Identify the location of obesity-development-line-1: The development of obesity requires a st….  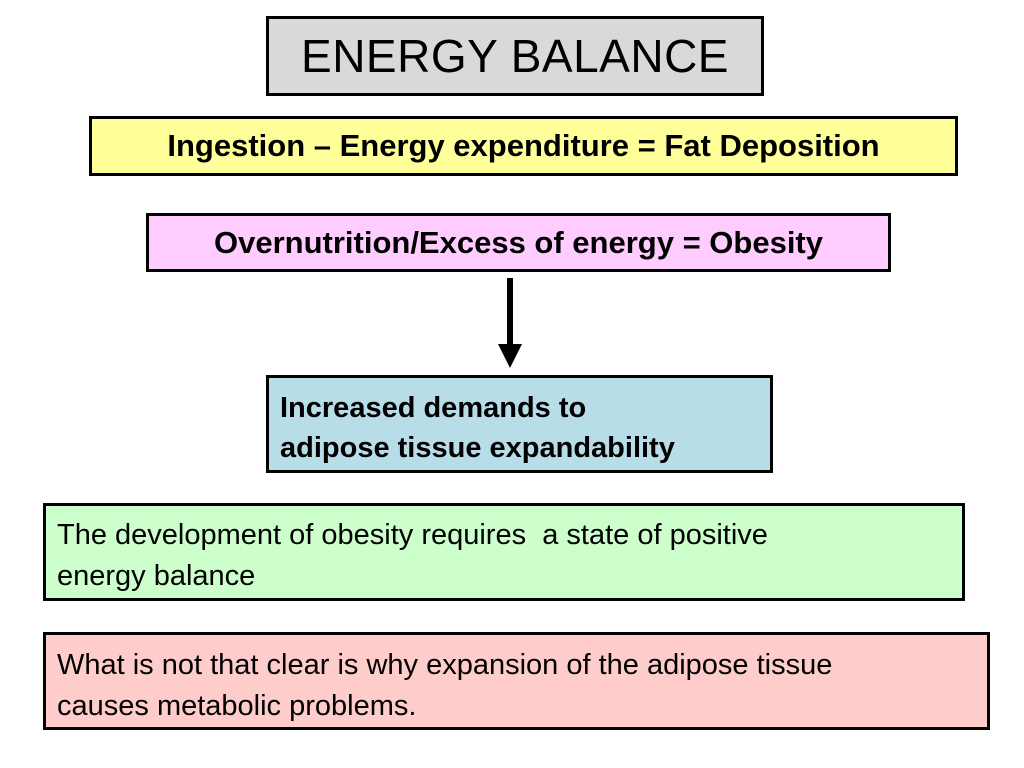
(412, 535).